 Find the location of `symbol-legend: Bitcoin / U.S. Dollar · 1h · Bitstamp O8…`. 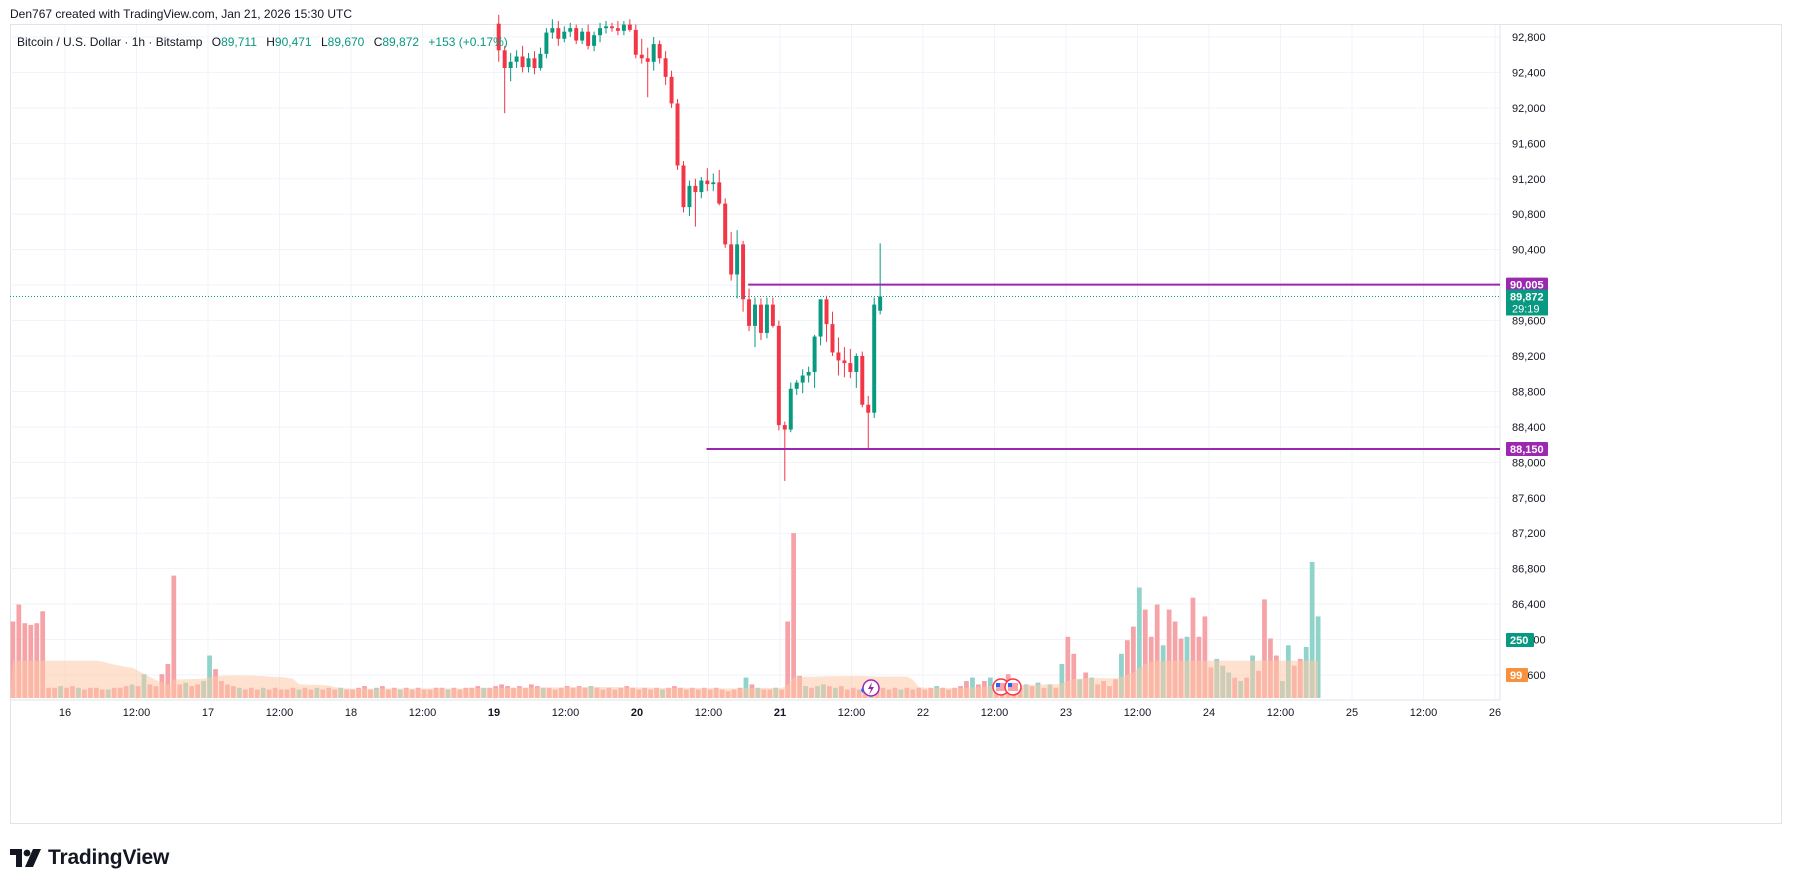

symbol-legend: Bitcoin / U.S. Dollar · 1h · Bitstamp O8… is located at coordinates (262, 42).